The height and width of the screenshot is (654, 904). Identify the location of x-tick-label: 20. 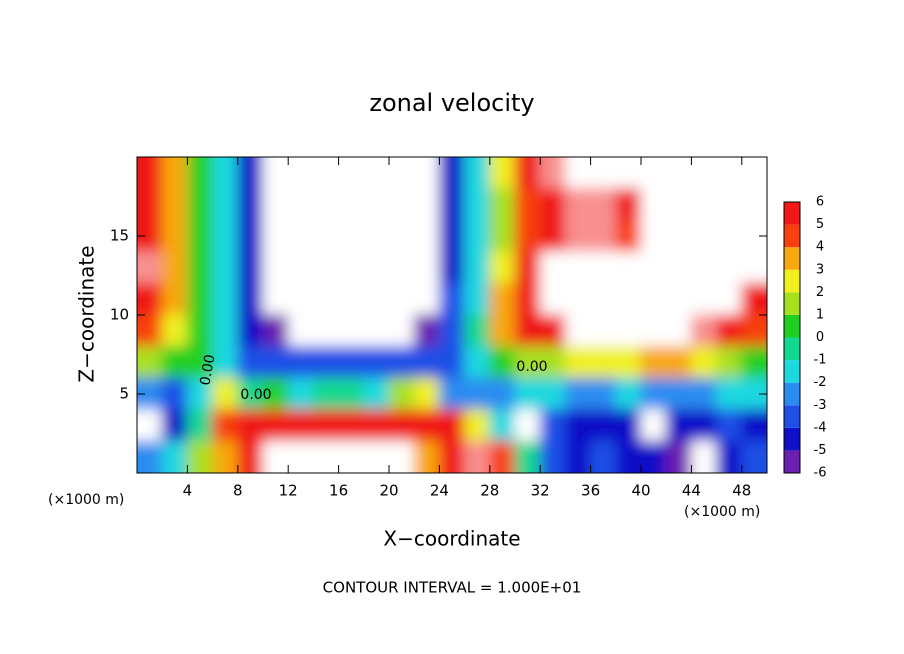
(388, 491).